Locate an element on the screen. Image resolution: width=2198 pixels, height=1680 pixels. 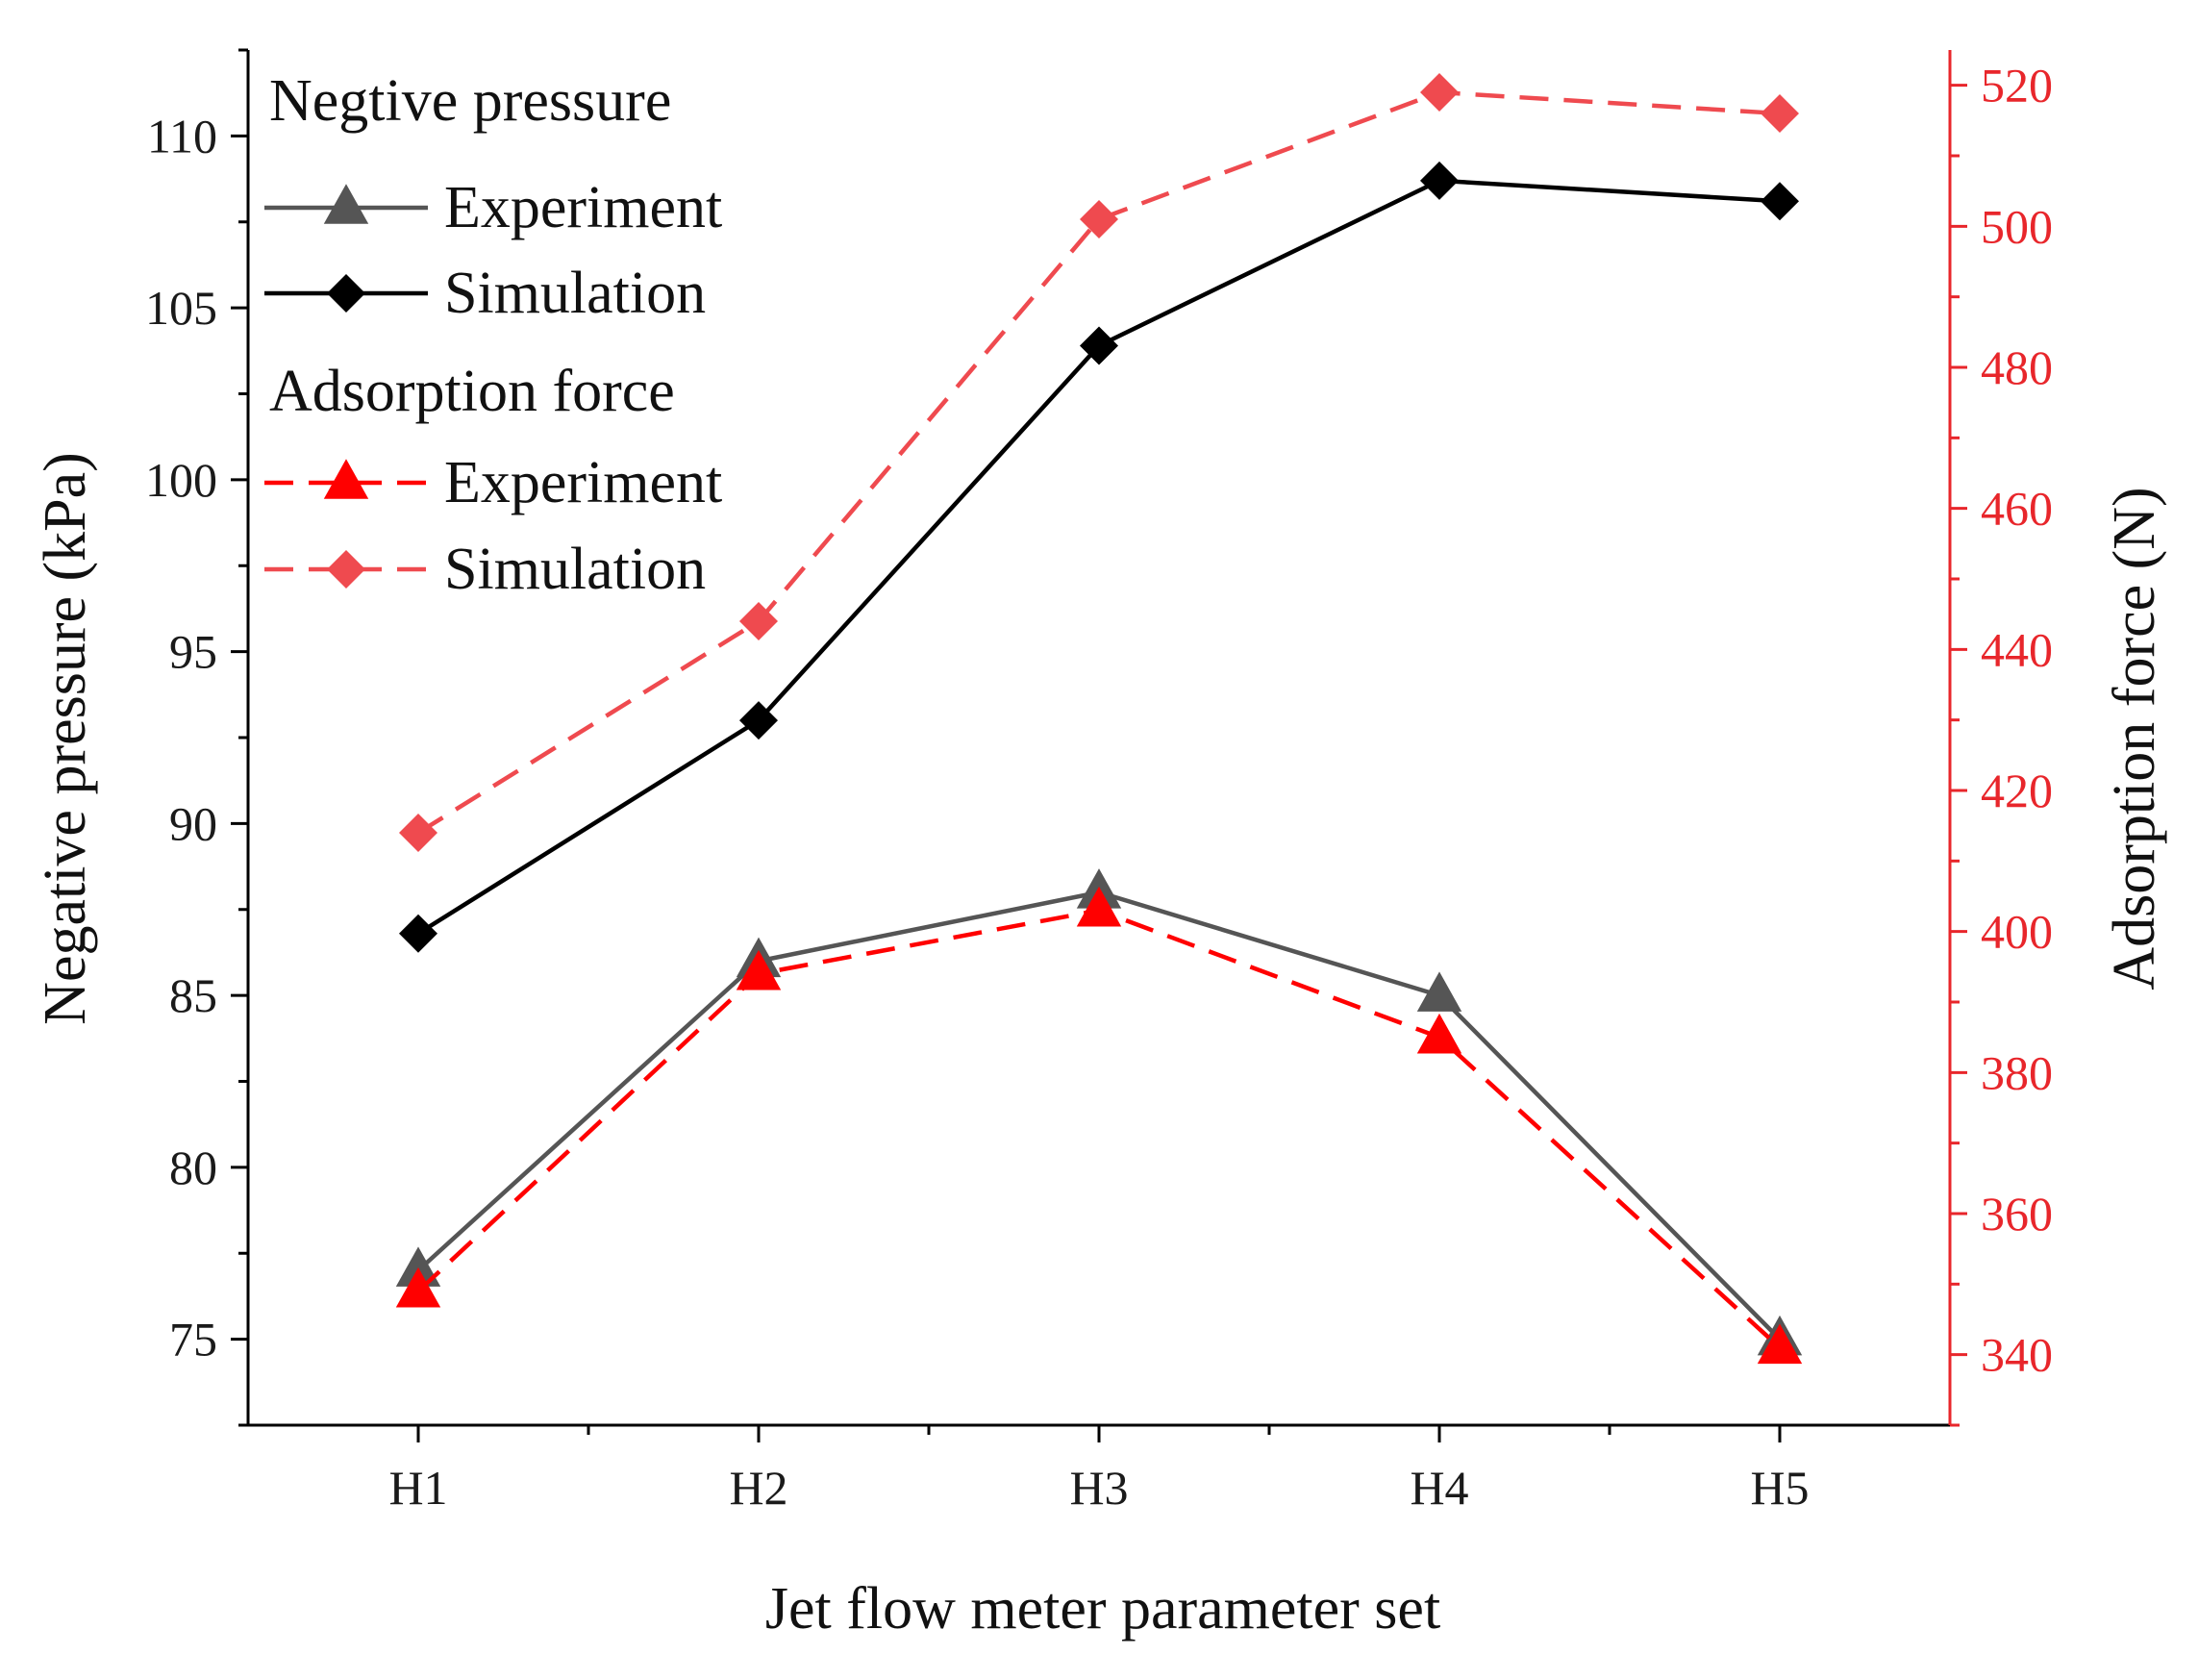
x-tick-label: H3 is located at coordinates (1098, 1488).